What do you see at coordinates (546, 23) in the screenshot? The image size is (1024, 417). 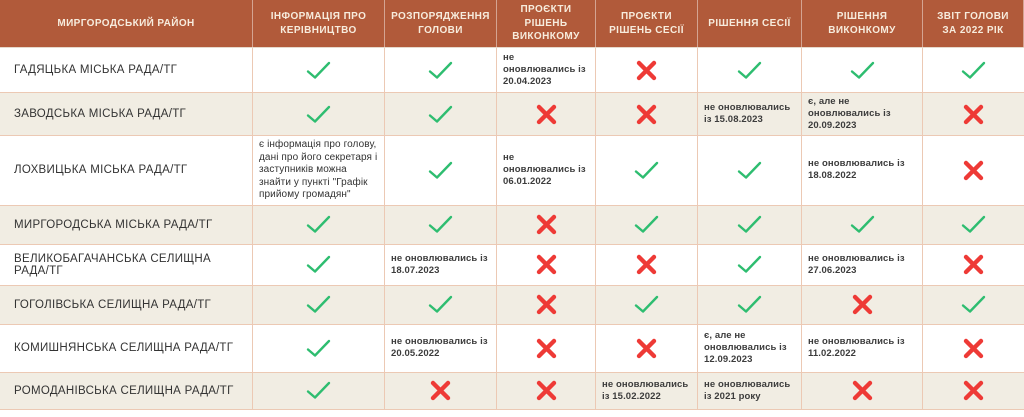 I see `column-header-executive-draft-decisions: ПРОЄКТИ РІШЕНЬ ВИКОНКОМУ` at bounding box center [546, 23].